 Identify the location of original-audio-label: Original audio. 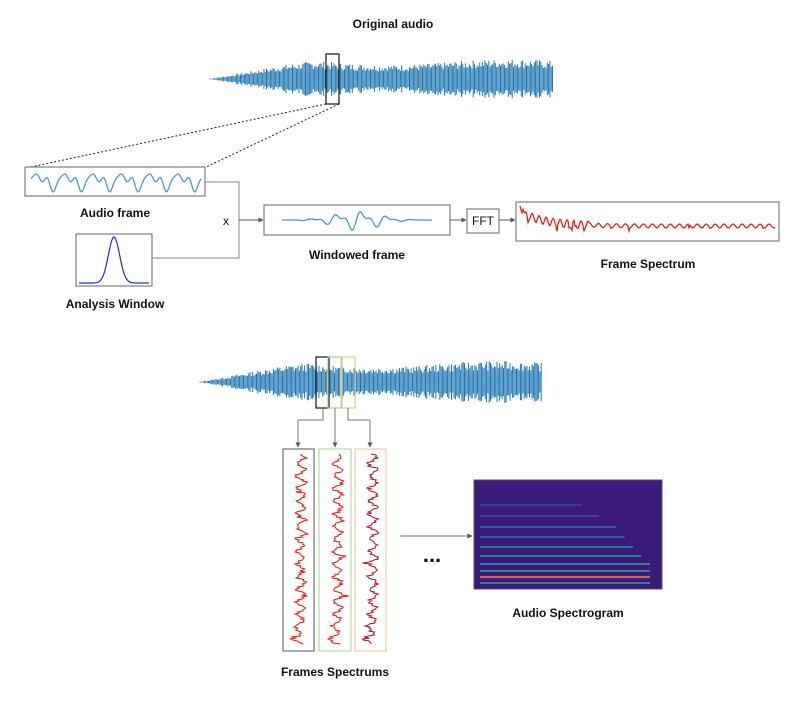
(393, 24).